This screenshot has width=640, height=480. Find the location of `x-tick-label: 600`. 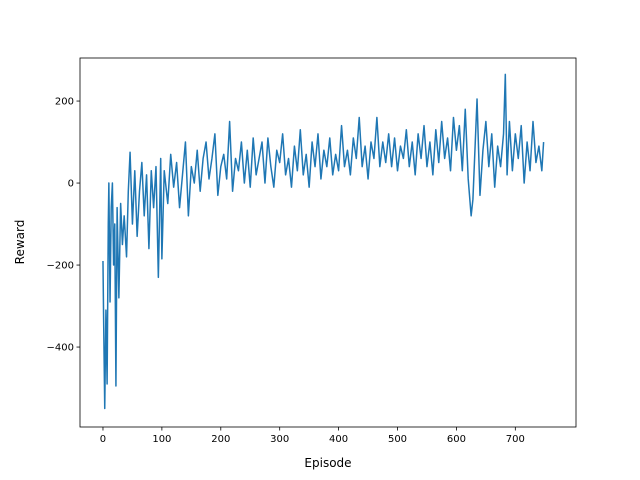

x-tick-label: 600 is located at coordinates (456, 439).